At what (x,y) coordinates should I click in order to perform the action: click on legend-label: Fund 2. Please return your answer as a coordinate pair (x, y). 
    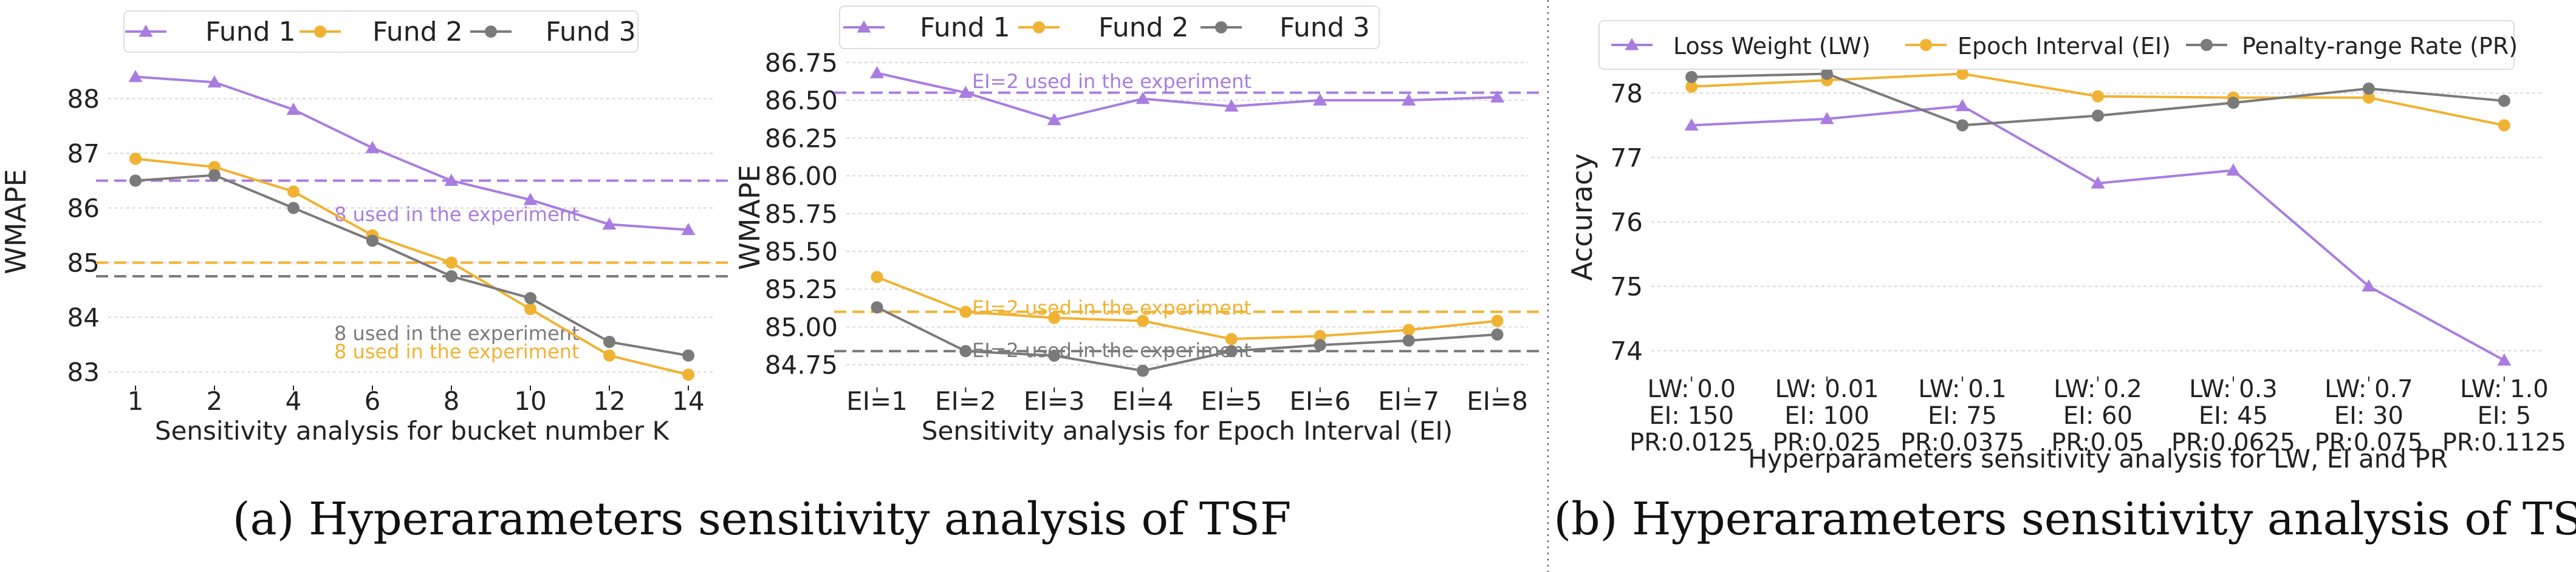
    Looking at the image, I should click on (1143, 27).